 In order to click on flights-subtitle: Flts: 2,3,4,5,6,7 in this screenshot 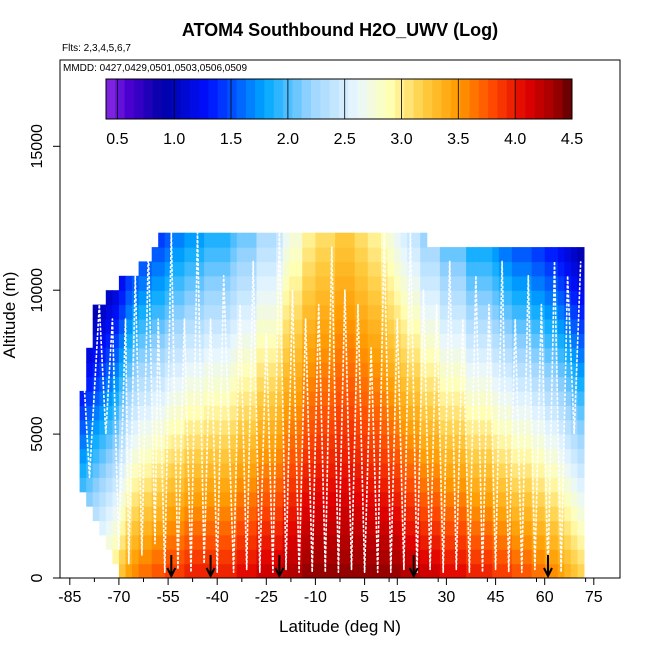, I will do `click(96, 48)`.